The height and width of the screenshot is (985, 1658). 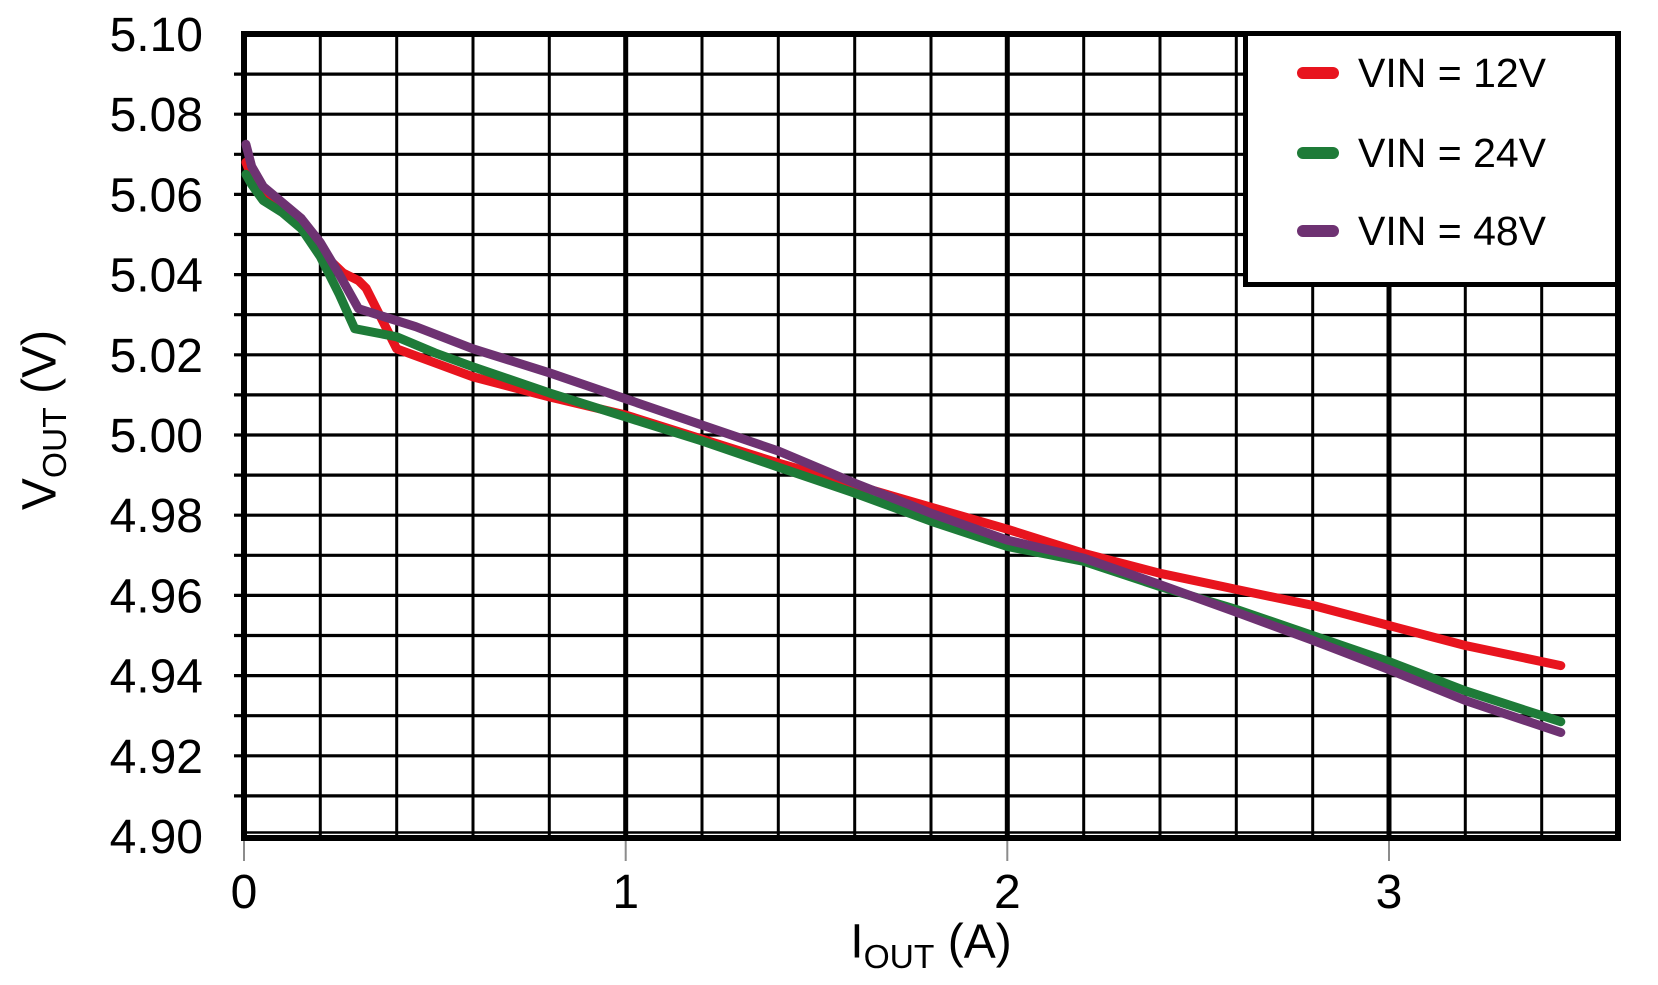 I want to click on y-tick-label: 4.96, so click(x=156, y=596).